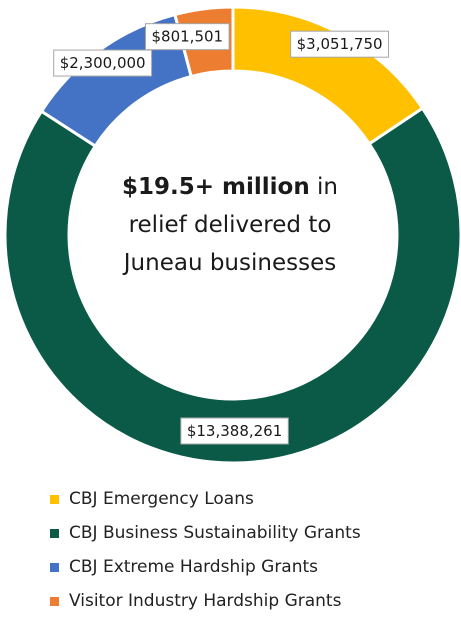 The width and height of the screenshot is (461, 620). What do you see at coordinates (328, 75) in the screenshot?
I see `donut-slice` at bounding box center [328, 75].